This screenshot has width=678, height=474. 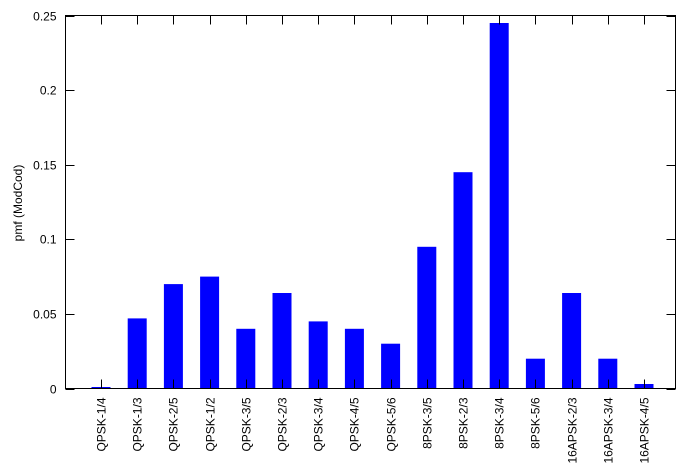 I want to click on x-tick-label: 8PSK-3/5, so click(x=428, y=423).